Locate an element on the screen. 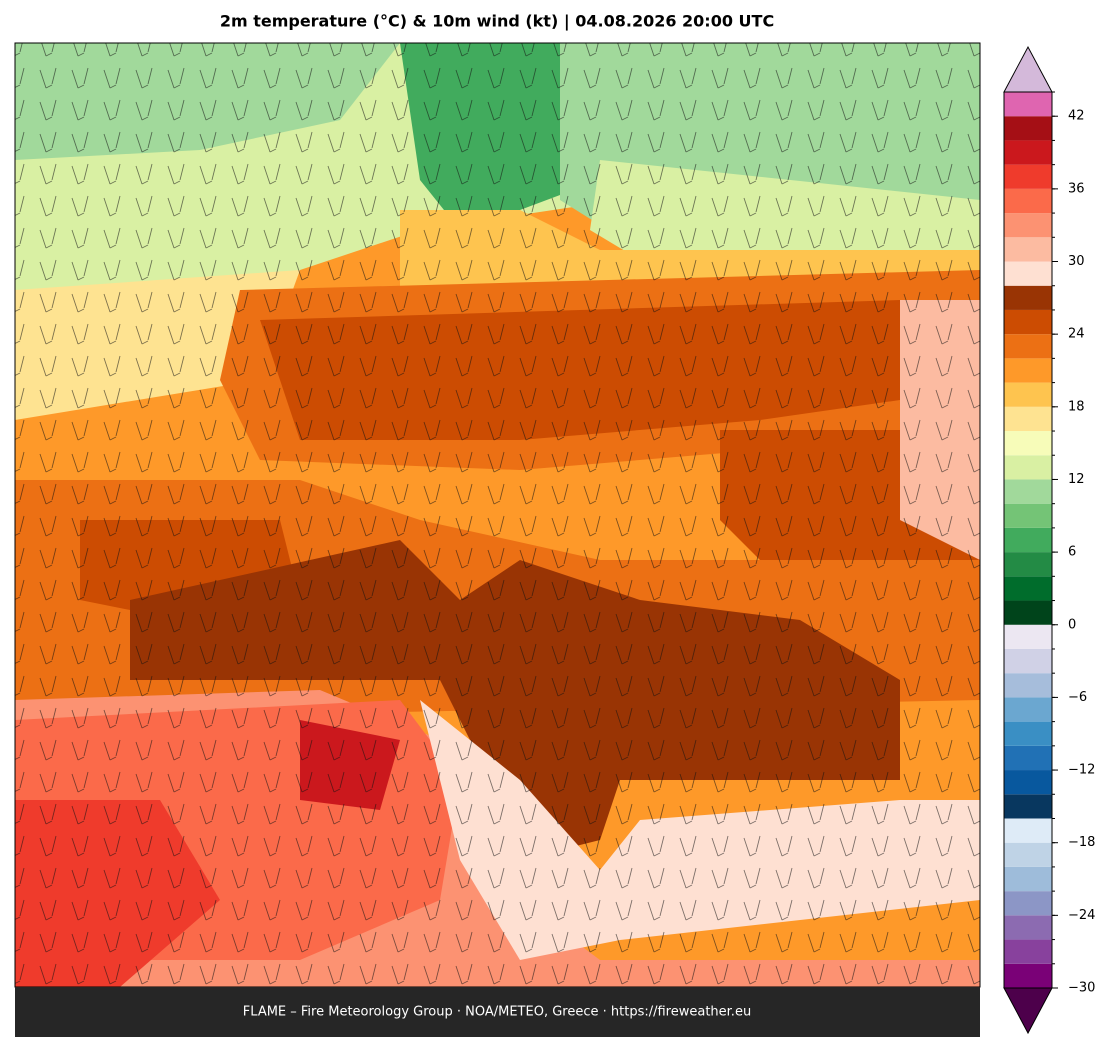 The width and height of the screenshot is (1117, 1052). colorbar-tick-label: 6 is located at coordinates (1072, 552).